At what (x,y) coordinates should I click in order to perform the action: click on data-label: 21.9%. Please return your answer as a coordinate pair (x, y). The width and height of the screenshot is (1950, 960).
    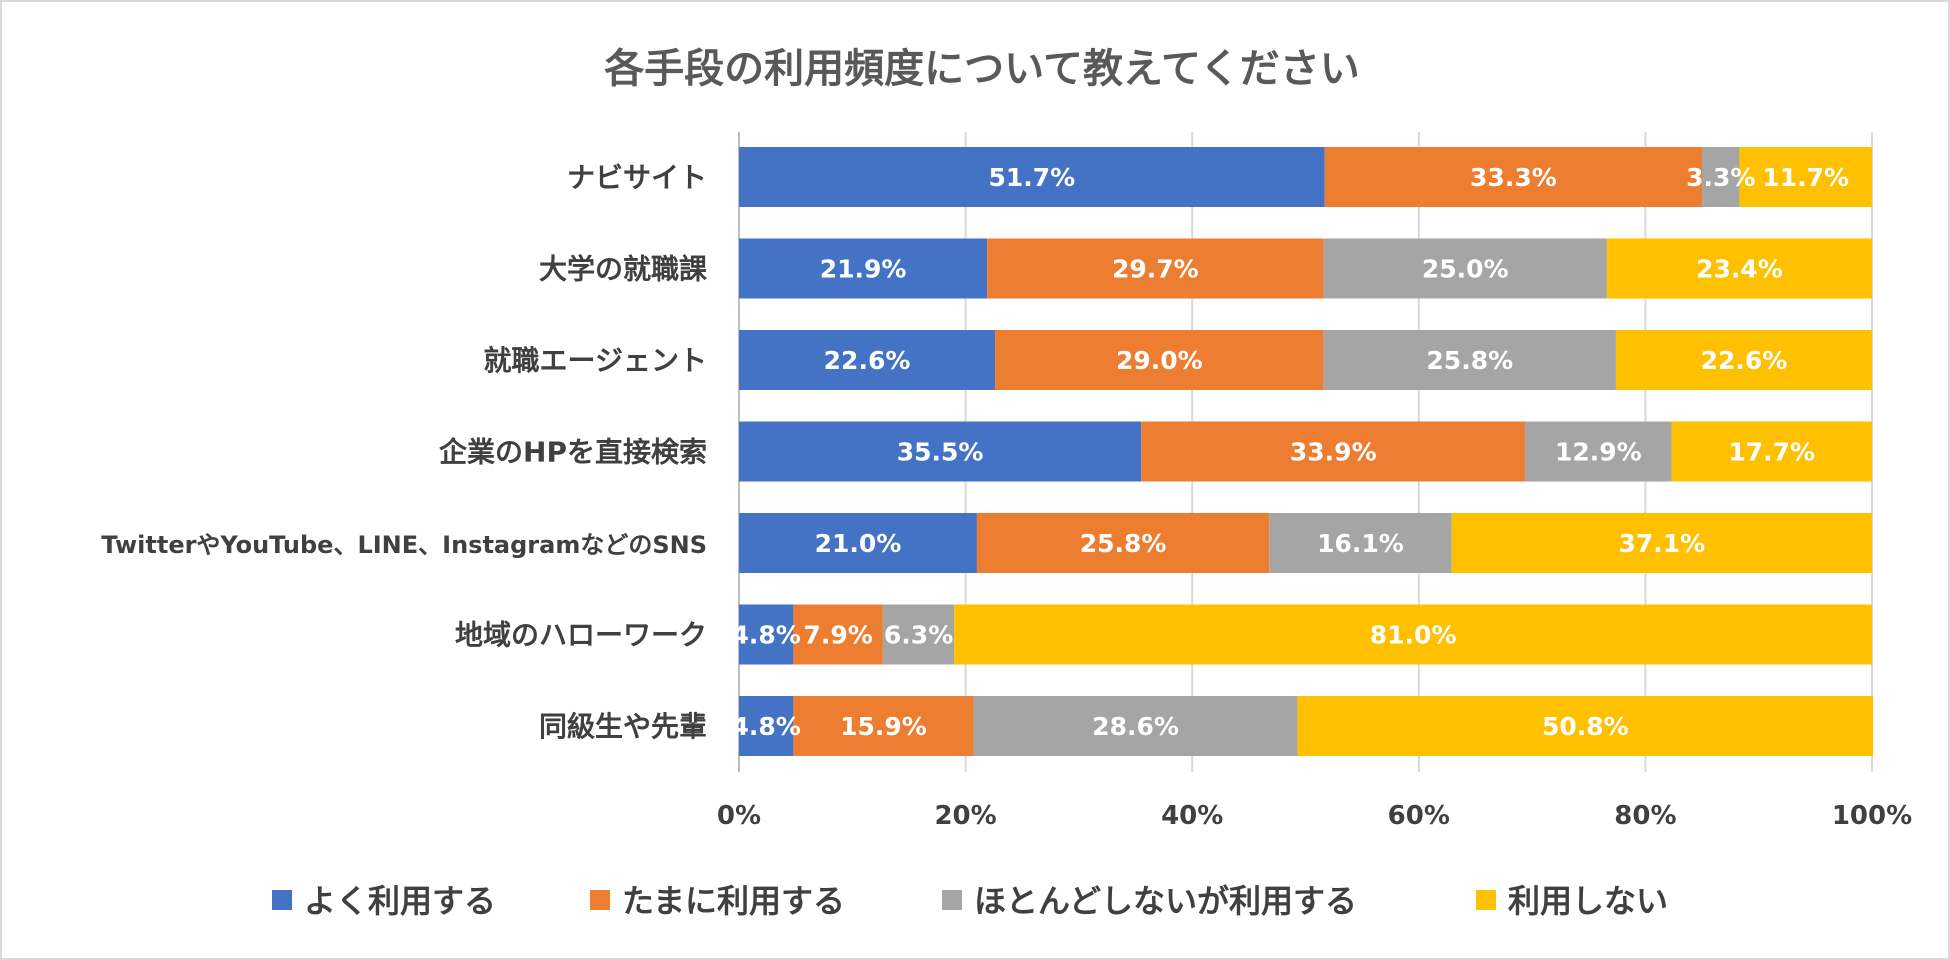
    Looking at the image, I should click on (863, 269).